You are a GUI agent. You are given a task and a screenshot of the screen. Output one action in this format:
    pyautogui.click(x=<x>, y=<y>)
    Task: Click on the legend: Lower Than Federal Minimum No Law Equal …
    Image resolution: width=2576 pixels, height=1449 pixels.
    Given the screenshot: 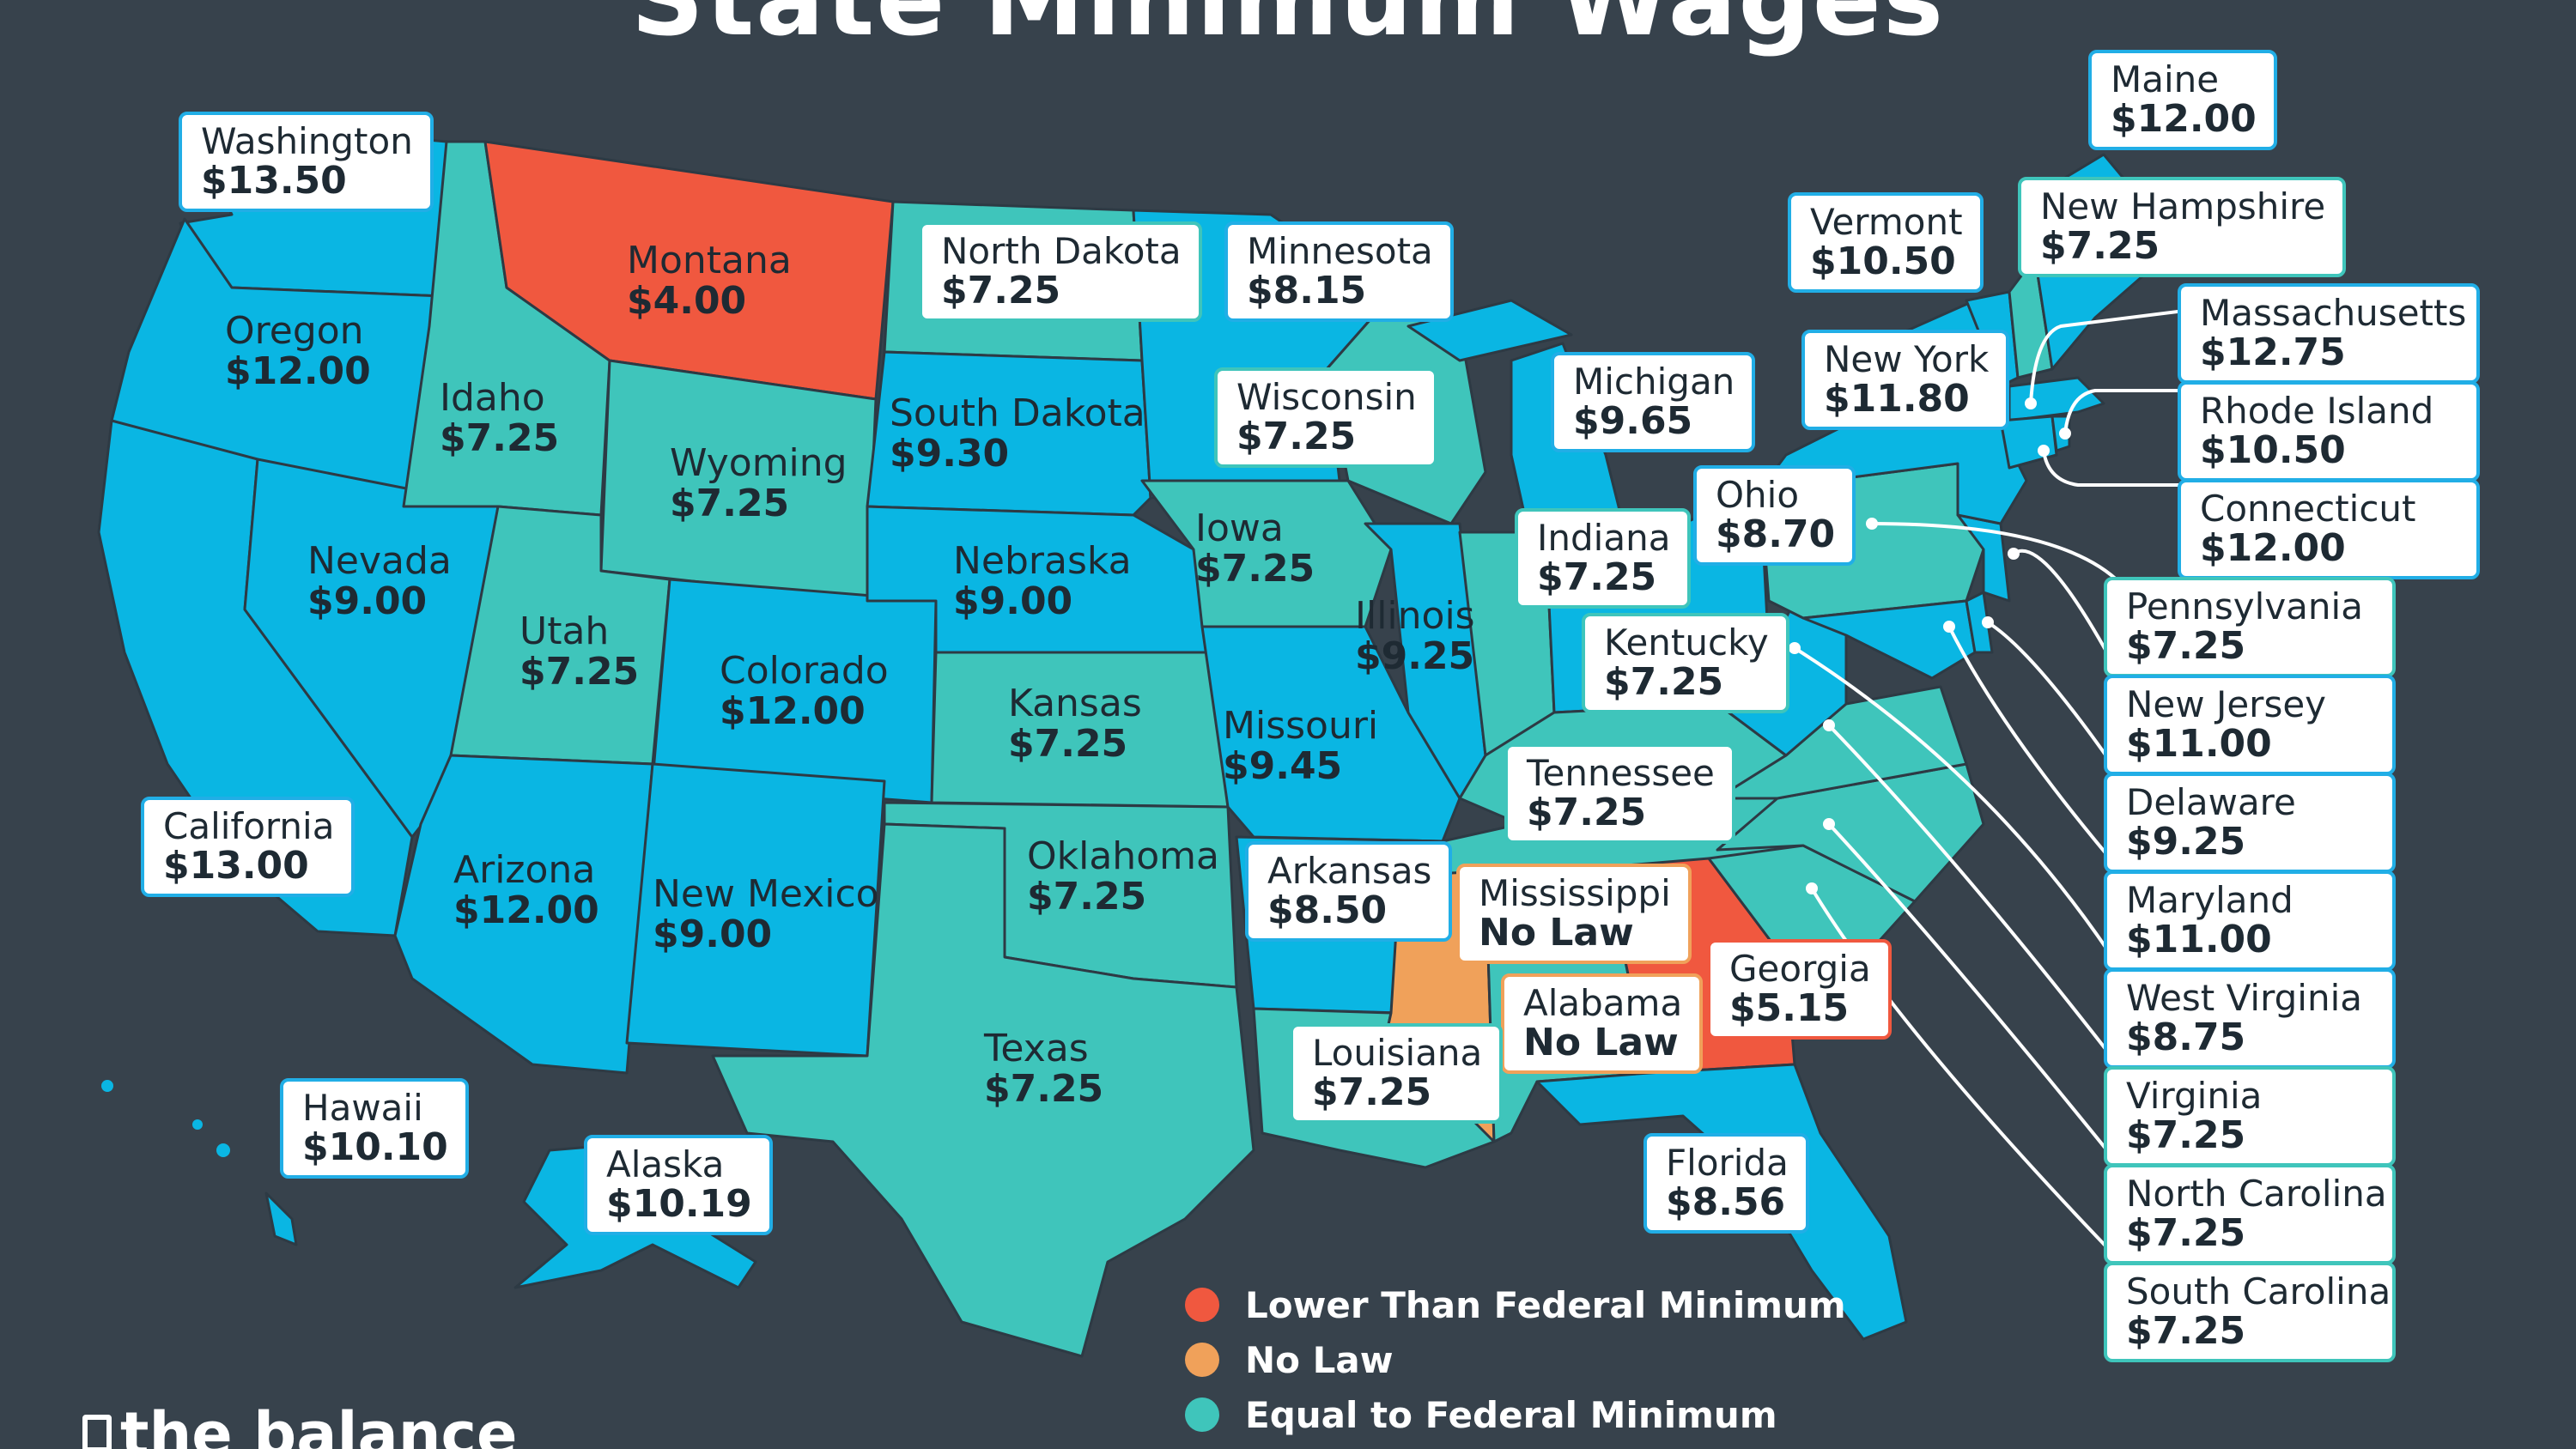 What is the action you would take?
    pyautogui.click(x=1515, y=1359)
    